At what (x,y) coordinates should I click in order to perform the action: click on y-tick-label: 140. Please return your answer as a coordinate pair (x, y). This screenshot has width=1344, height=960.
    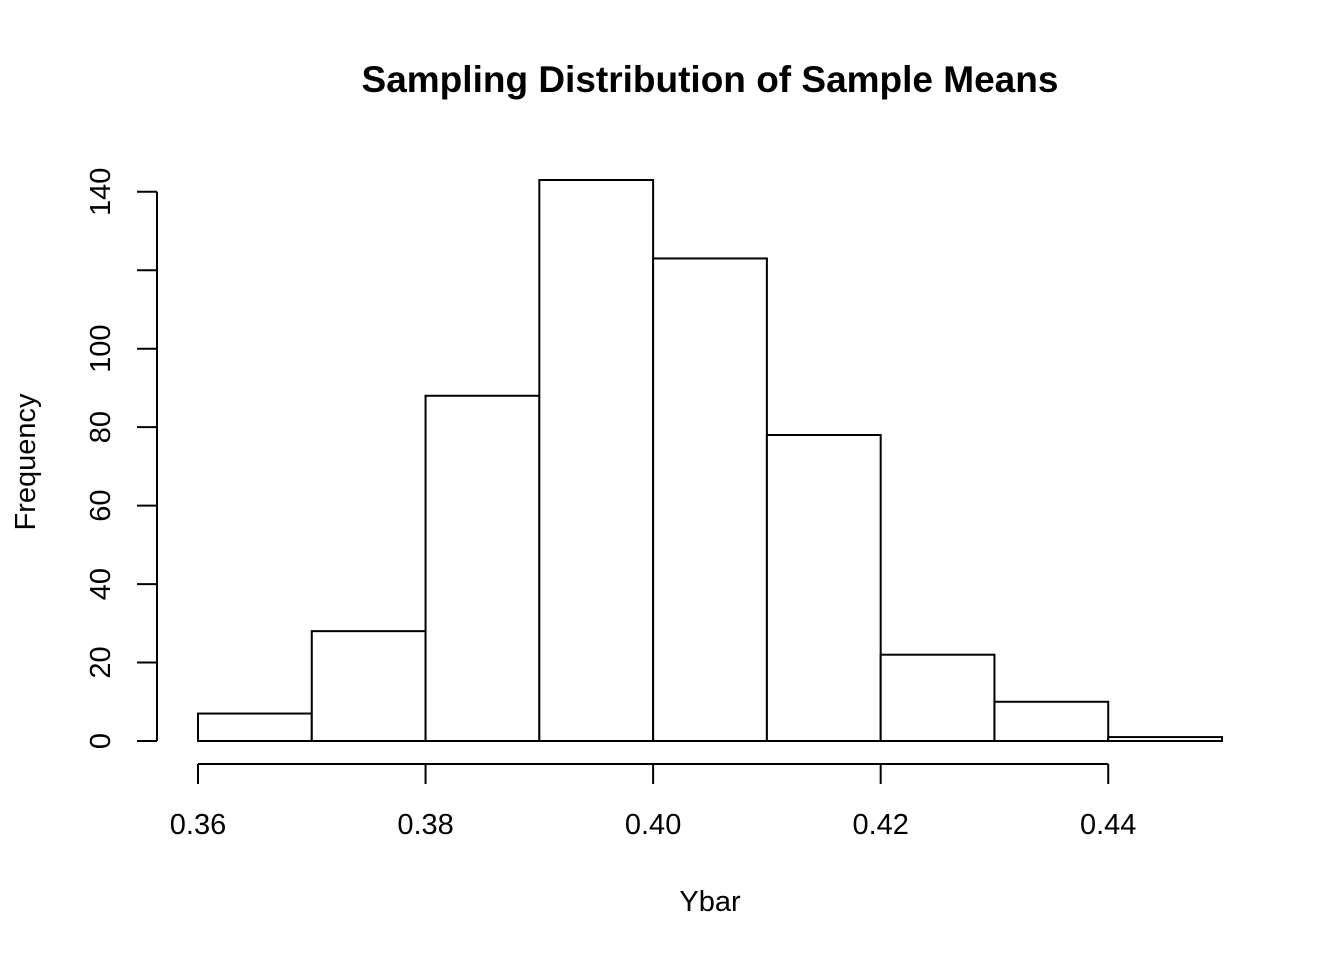
    Looking at the image, I should click on (101, 192).